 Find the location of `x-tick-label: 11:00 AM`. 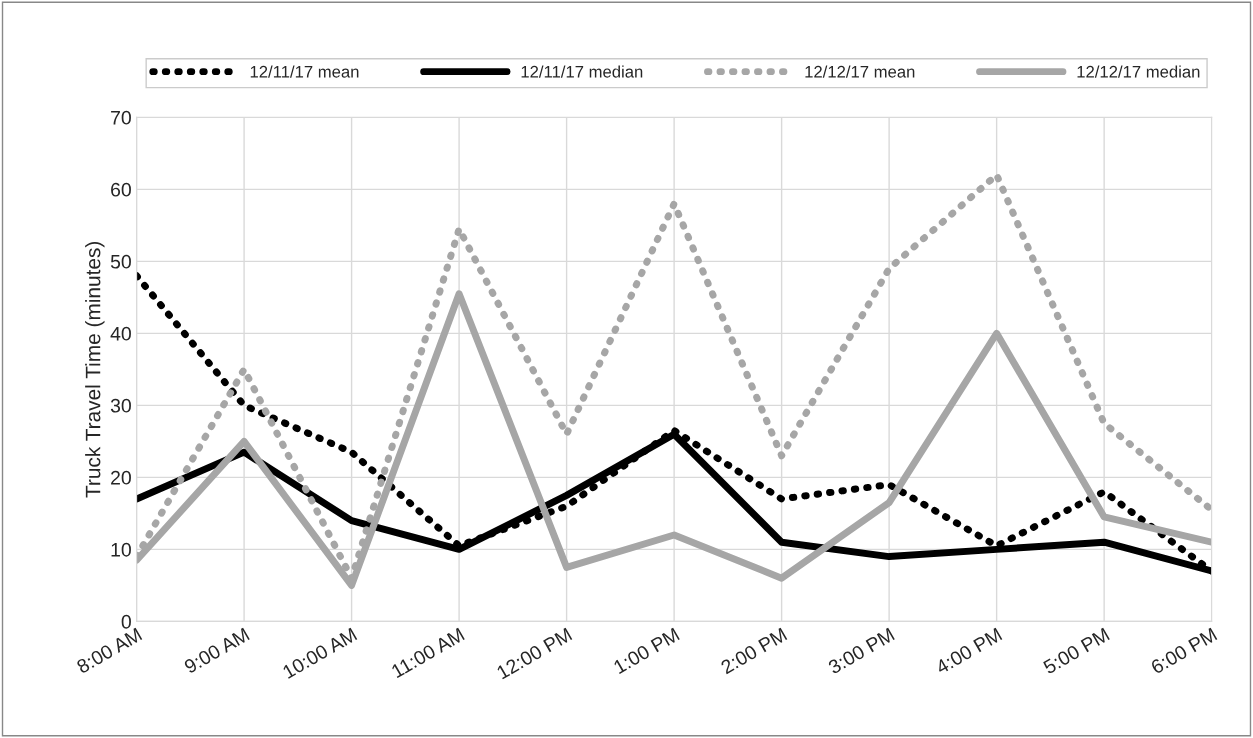

x-tick-label: 11:00 AM is located at coordinates (427, 653).